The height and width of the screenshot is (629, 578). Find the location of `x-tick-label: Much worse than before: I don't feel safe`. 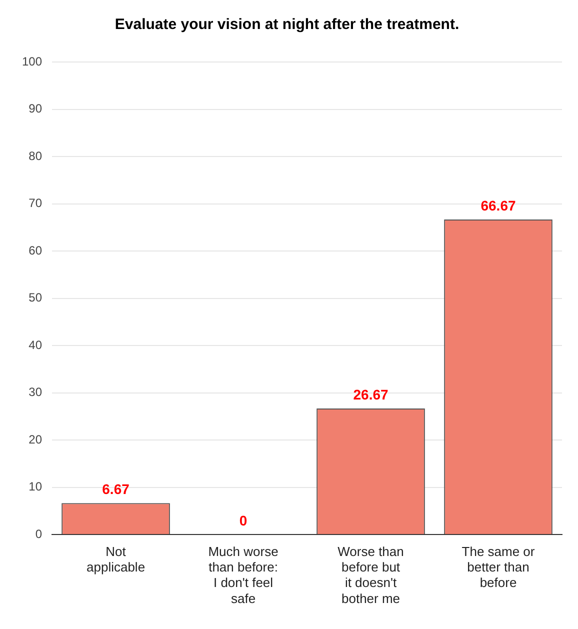

x-tick-label: Much worse than before: I don't feel safe is located at coordinates (243, 575).